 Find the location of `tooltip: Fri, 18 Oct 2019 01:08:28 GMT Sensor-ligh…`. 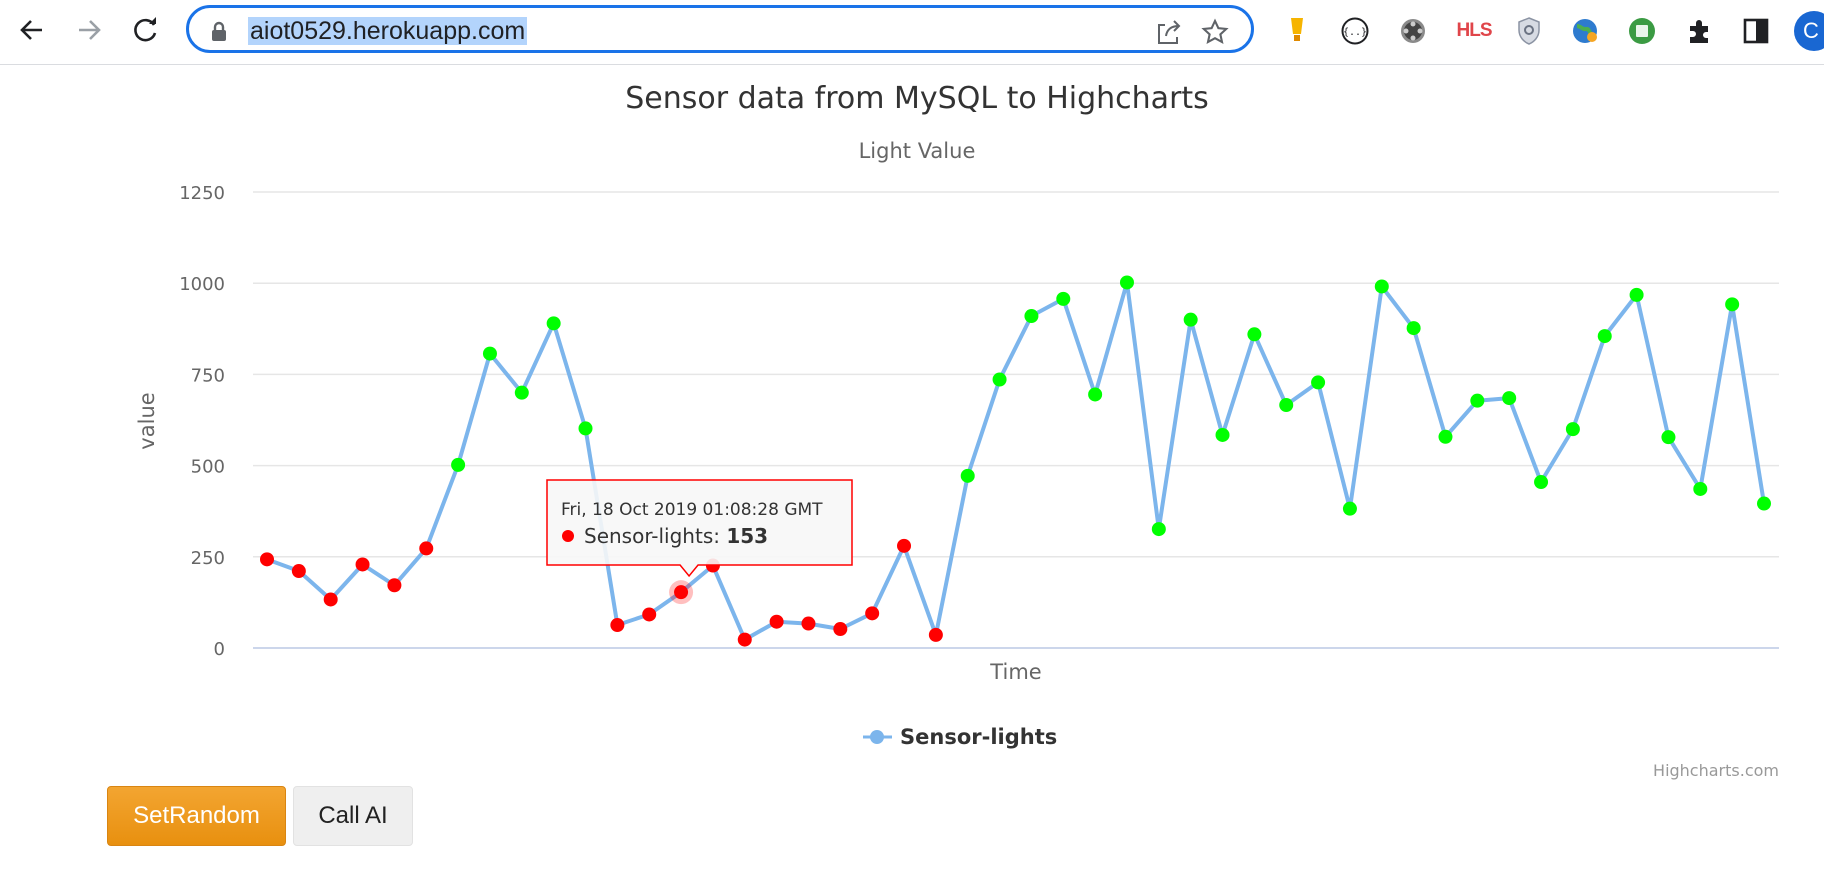

tooltip: Fri, 18 Oct 2019 01:08:28 GMT Sensor-ligh… is located at coordinates (699, 528).